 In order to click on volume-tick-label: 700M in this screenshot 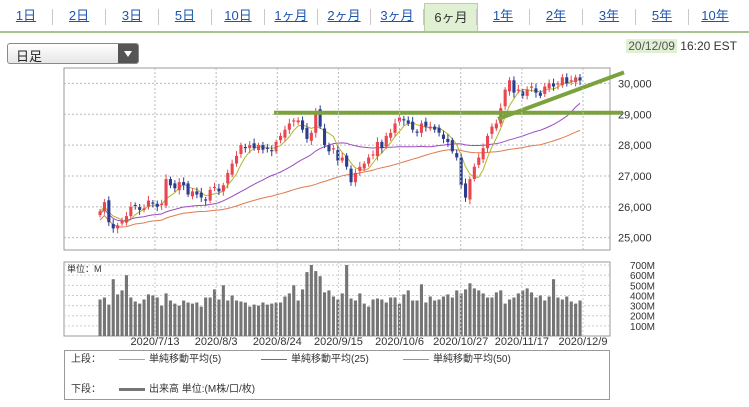, I will do `click(642, 266)`.